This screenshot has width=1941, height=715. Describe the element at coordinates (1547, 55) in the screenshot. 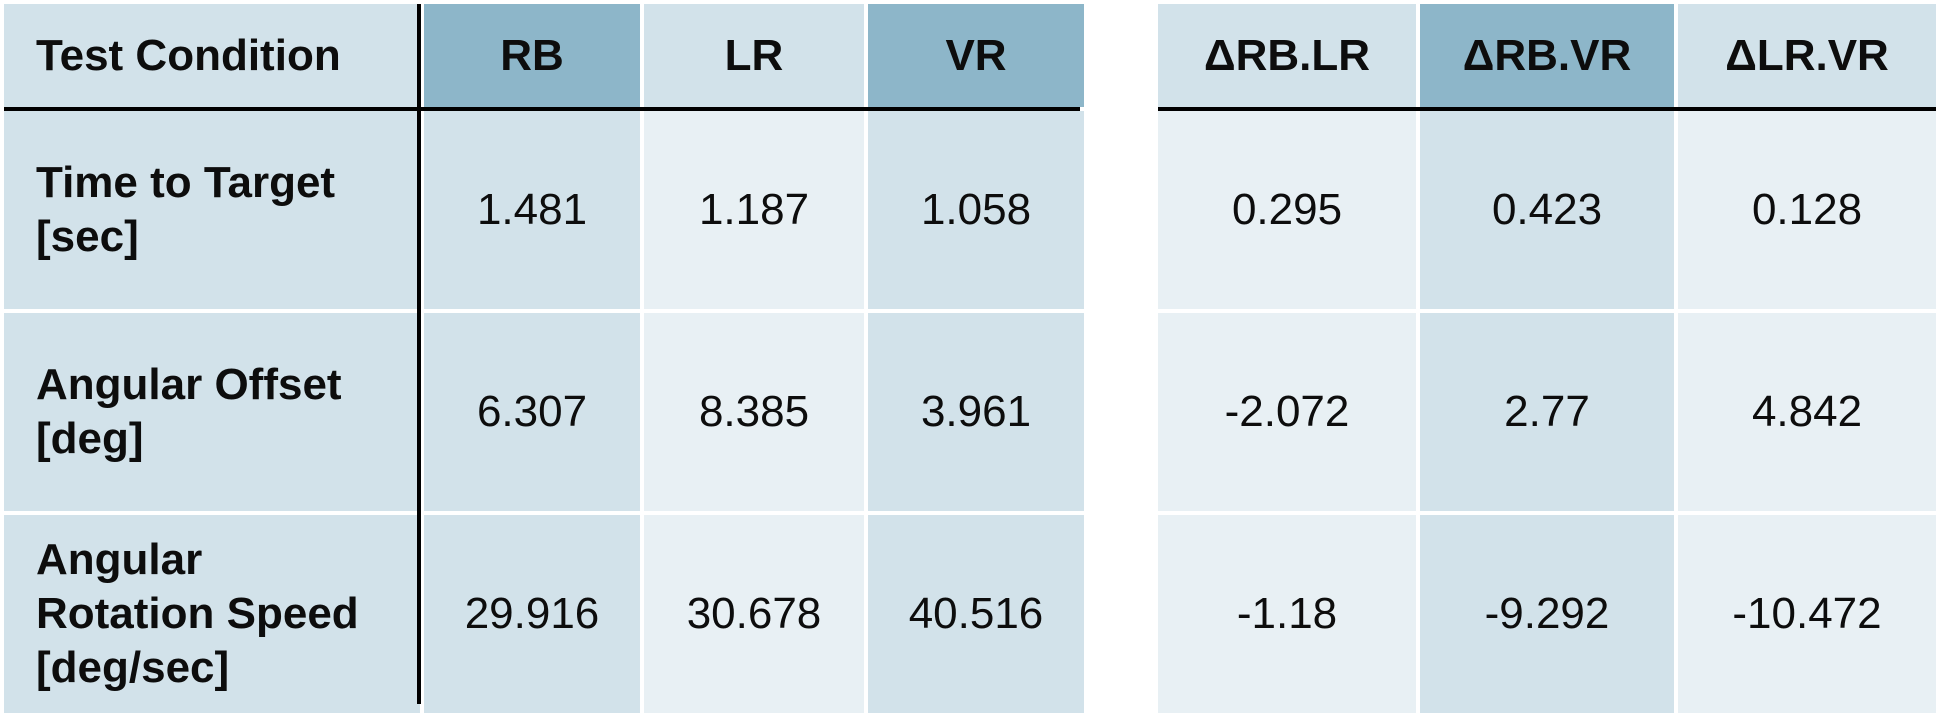

I see `header-delta-rb-vr: ΔRB.VR` at that location.